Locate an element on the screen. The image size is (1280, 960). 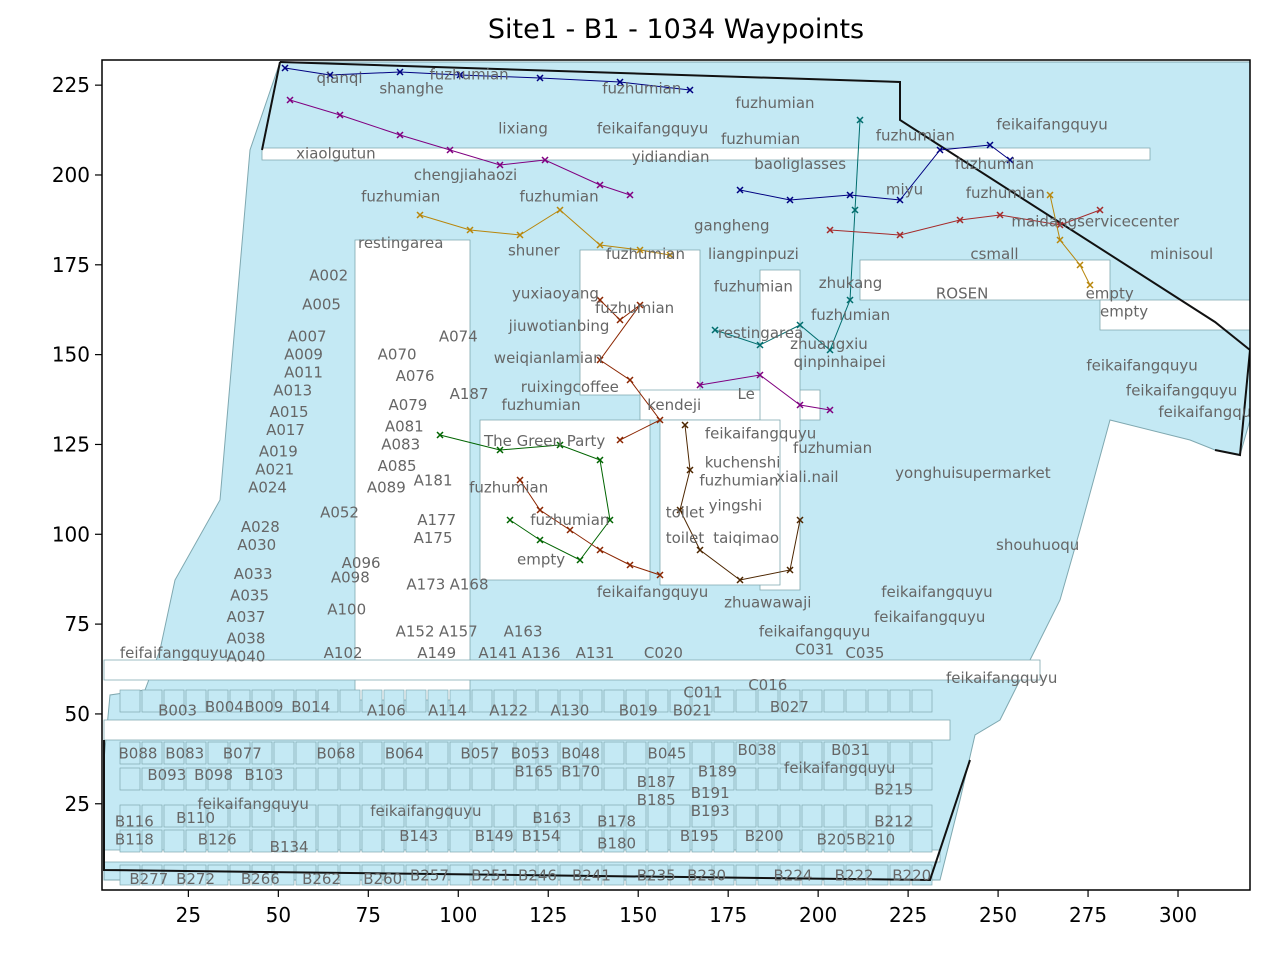
store-label: C016 is located at coordinates (767, 685).